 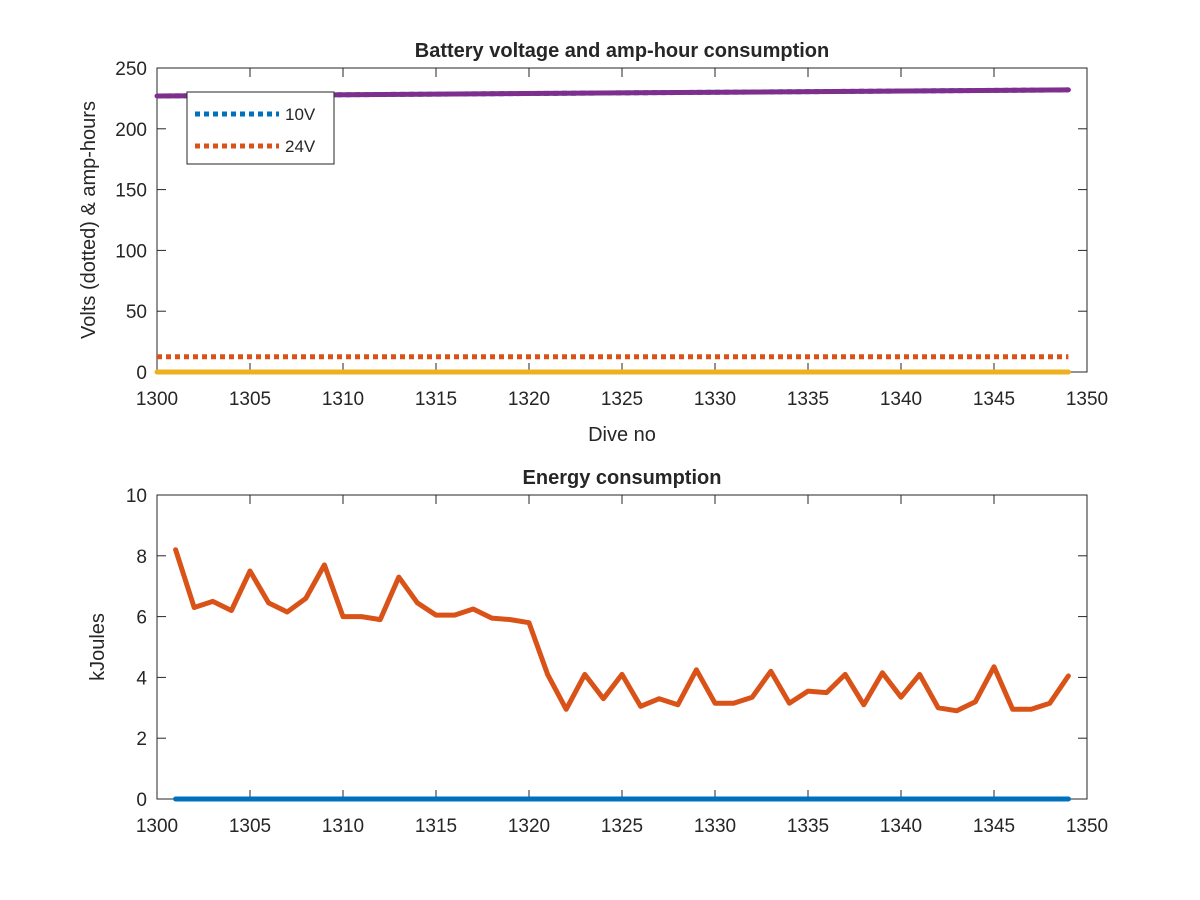 What do you see at coordinates (89, 220) in the screenshot?
I see `y-axis-label: Volts (dotted) & amp-hours` at bounding box center [89, 220].